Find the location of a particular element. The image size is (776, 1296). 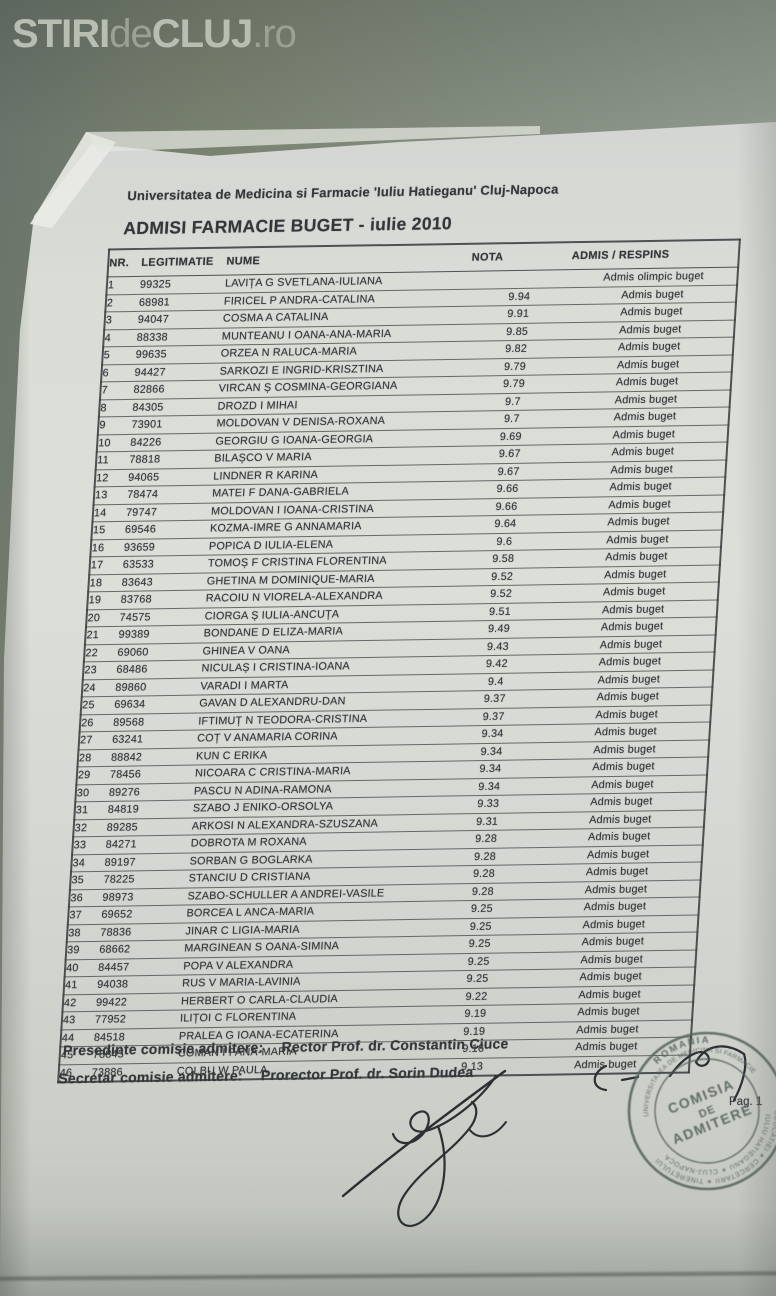

cell-nr: 28 is located at coordinates (94, 757).